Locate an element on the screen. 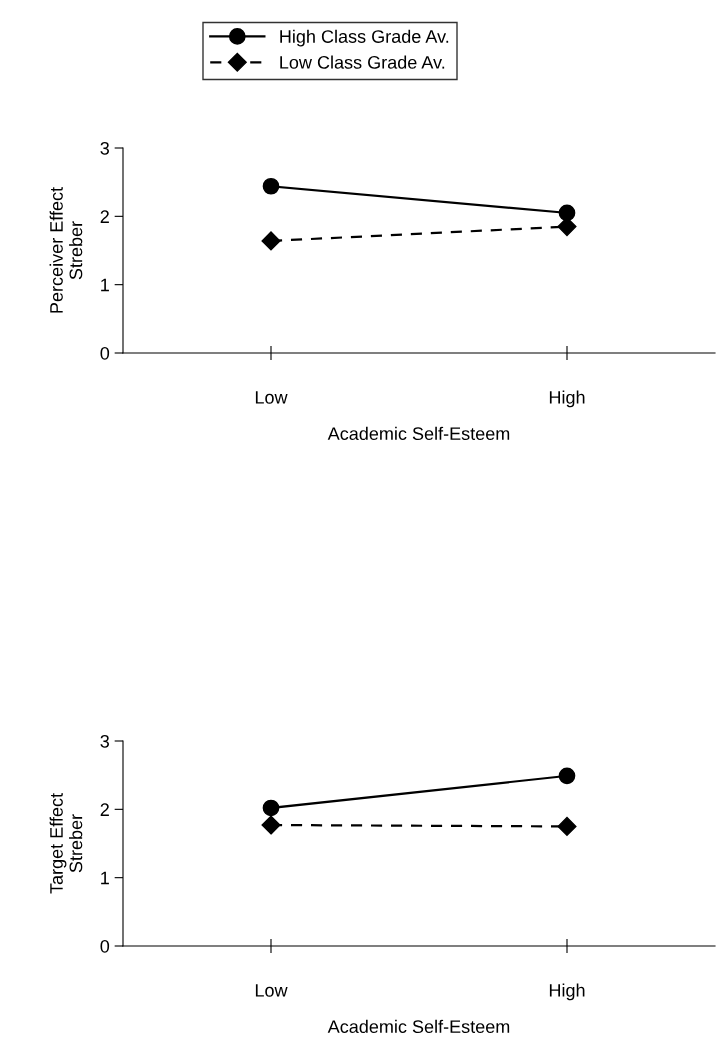  y-axis-title: Perceiver Effect Streber is located at coordinates (66, 250).